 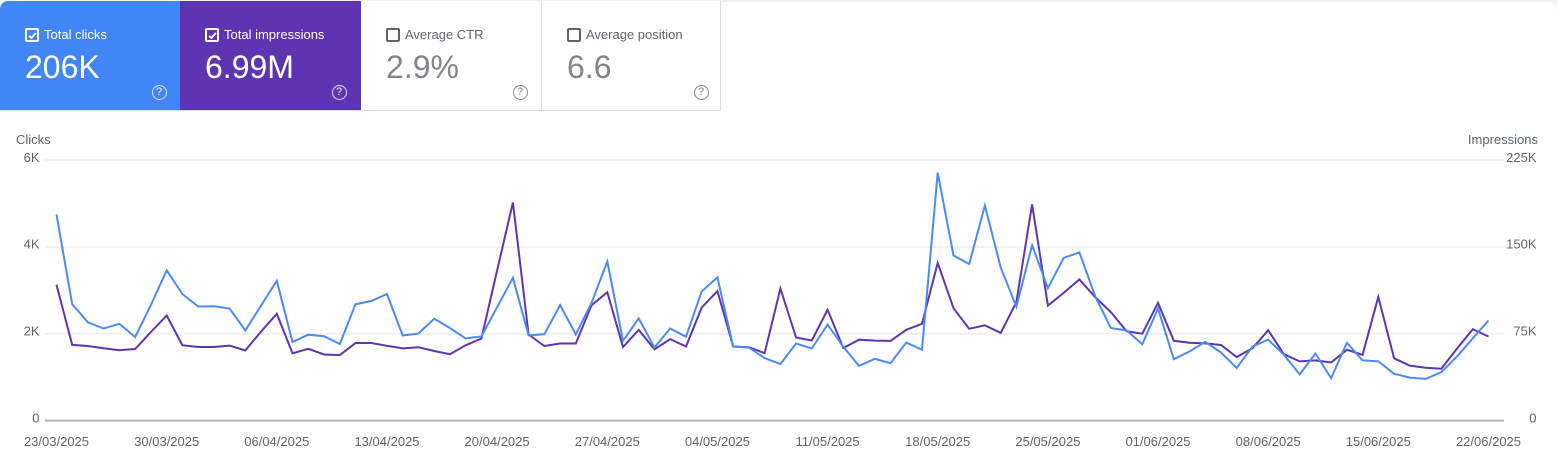 I want to click on svg-text: 23/03/2025, so click(x=56, y=441).